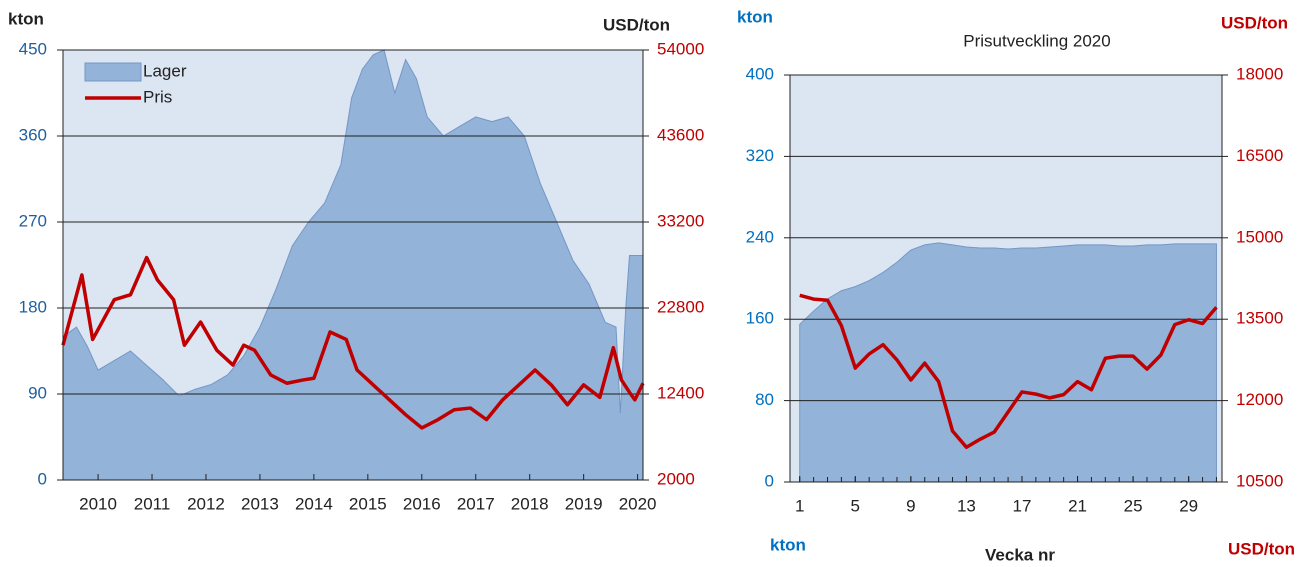  I want to click on y2-tick-label: 33200, so click(680, 220).